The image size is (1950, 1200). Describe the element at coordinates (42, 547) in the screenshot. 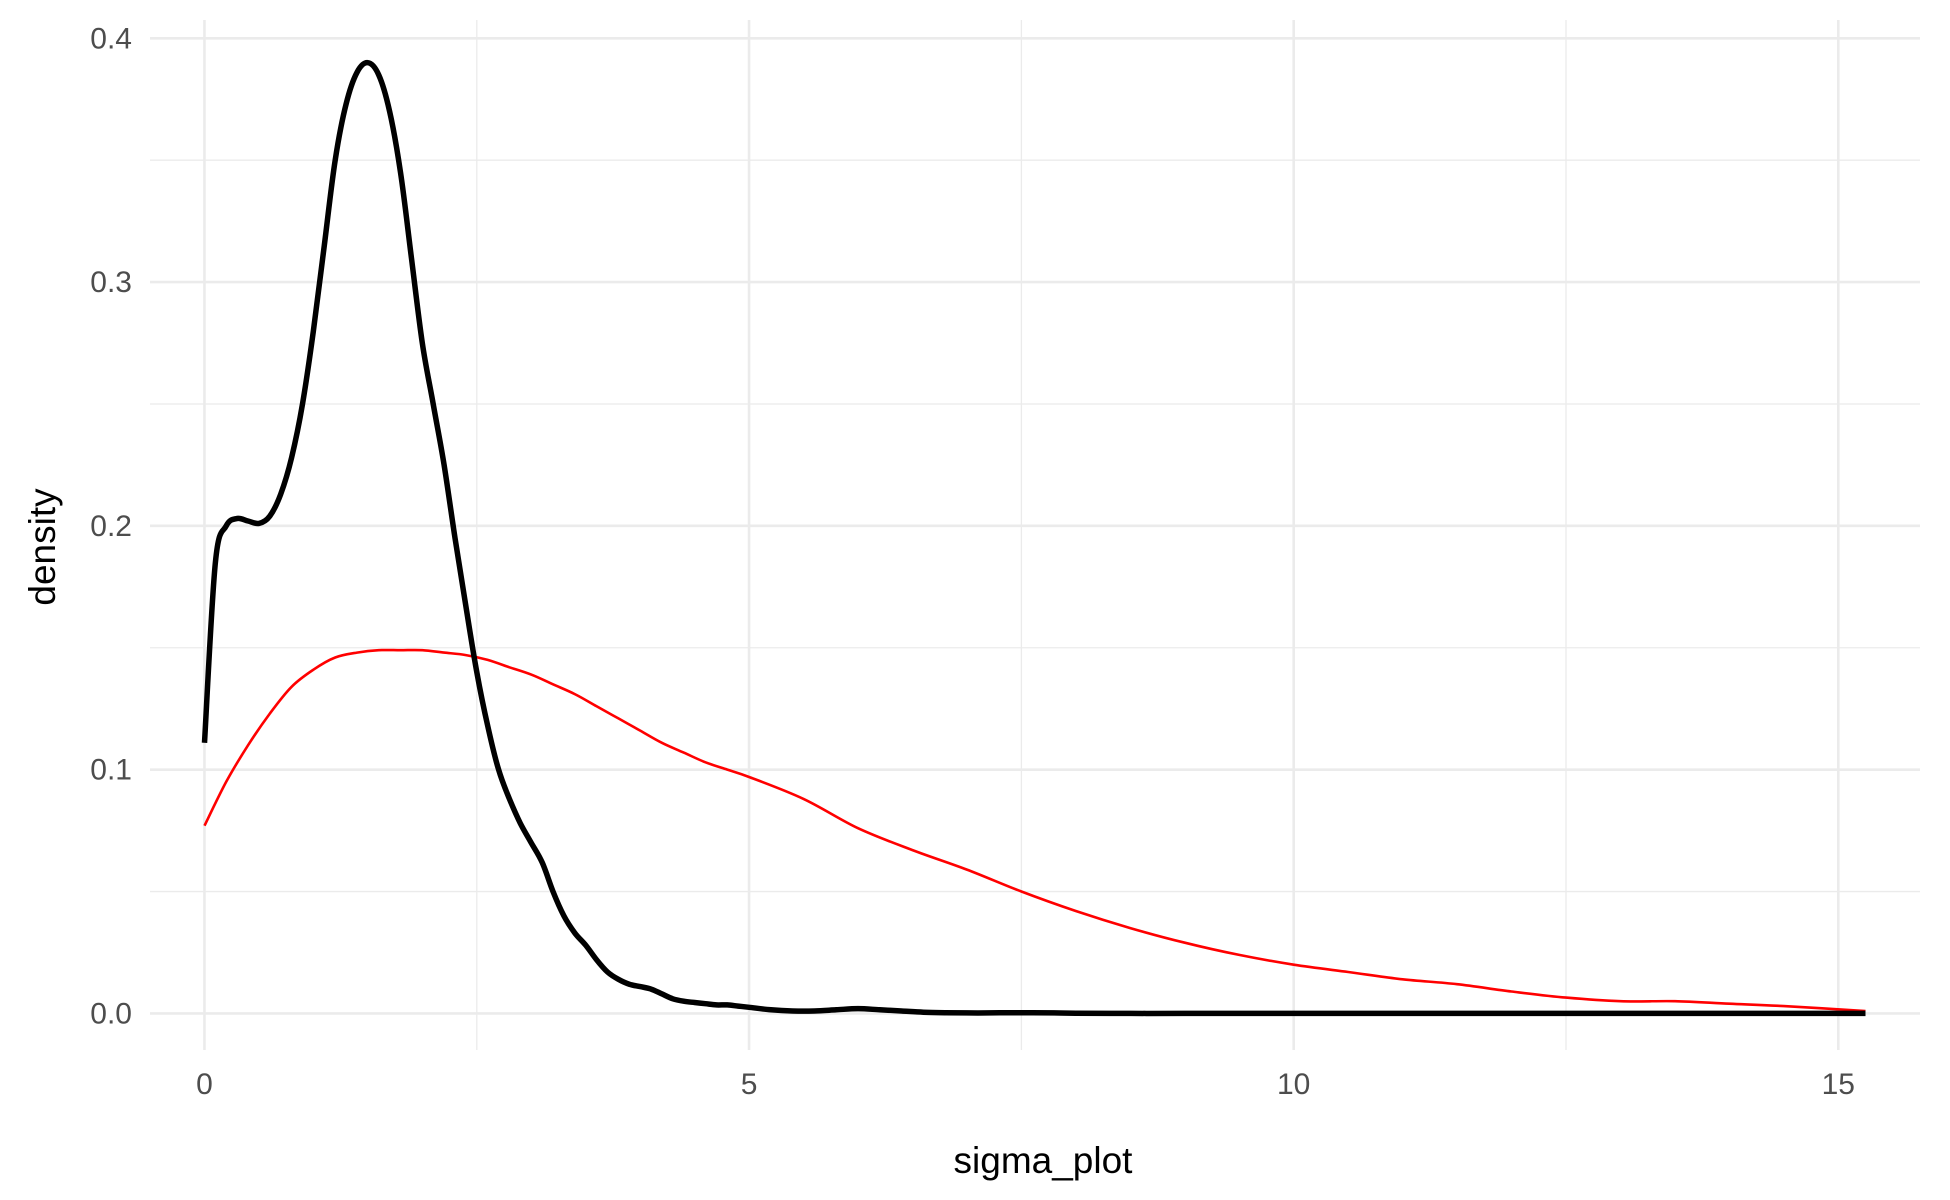

I see `y-axis-title: density` at that location.